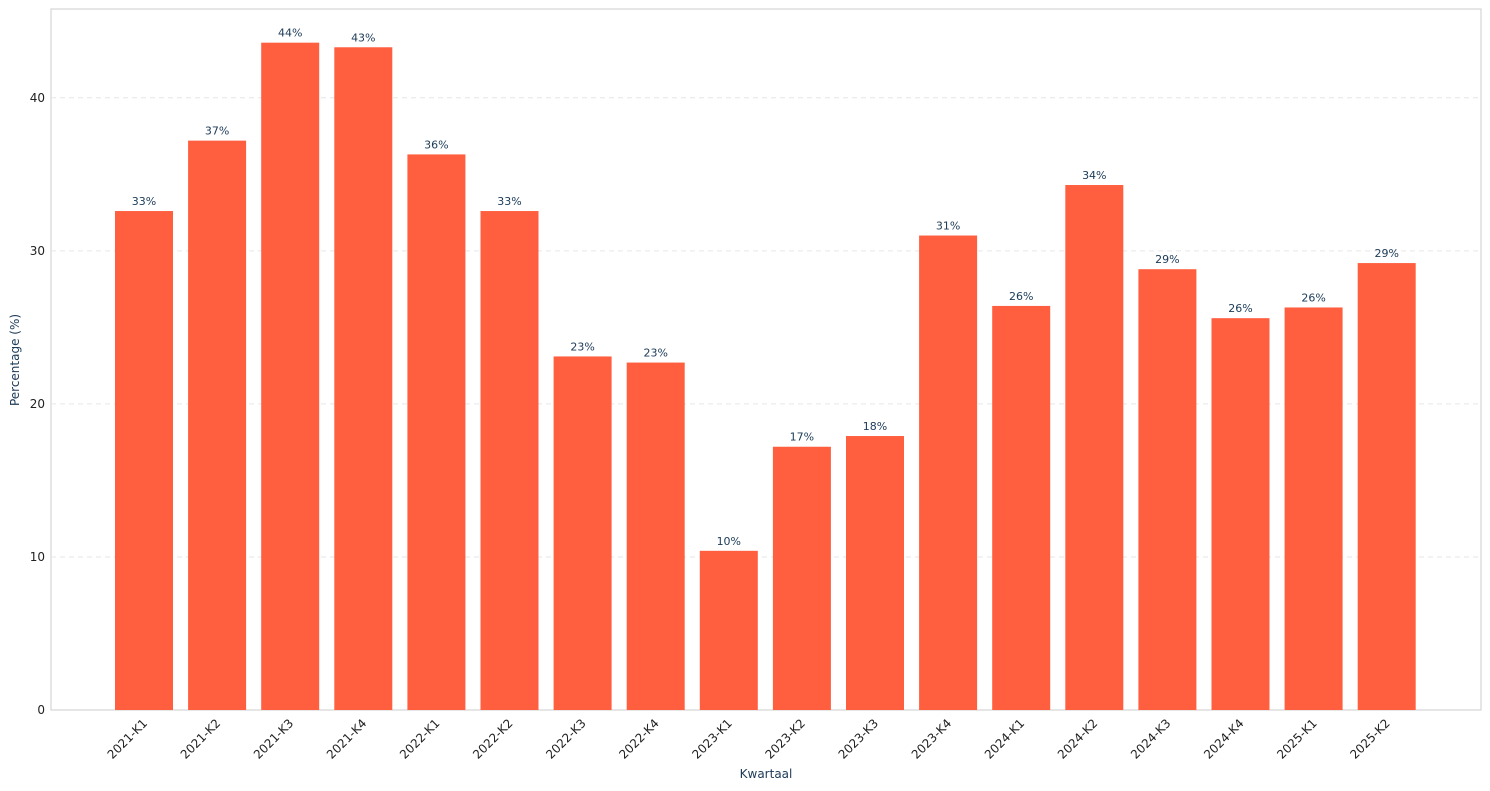  Describe the element at coordinates (363, 37) in the screenshot. I see `data-label: 43%` at that location.